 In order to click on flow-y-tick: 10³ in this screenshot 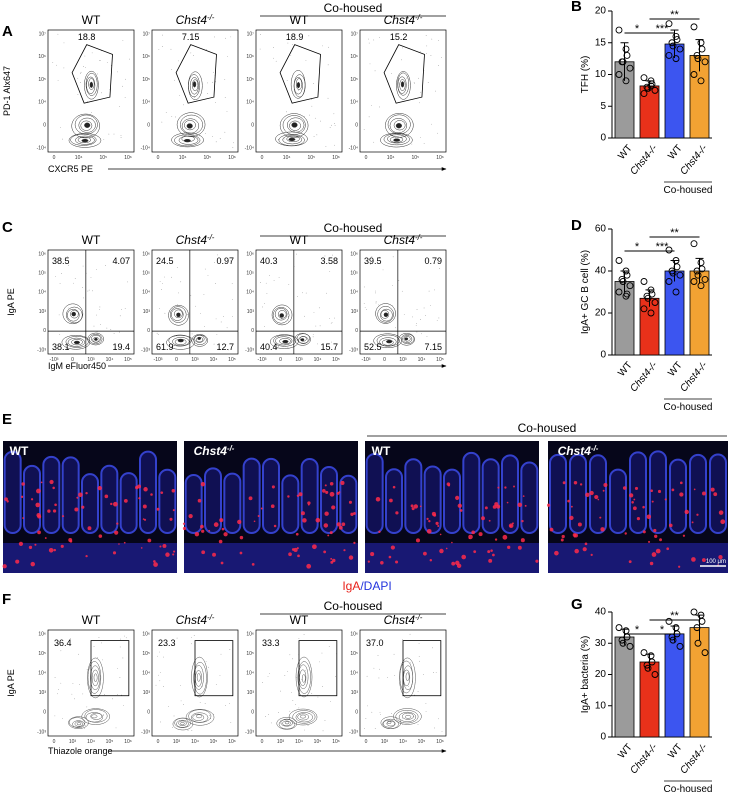, I will do `click(355, 312)`.